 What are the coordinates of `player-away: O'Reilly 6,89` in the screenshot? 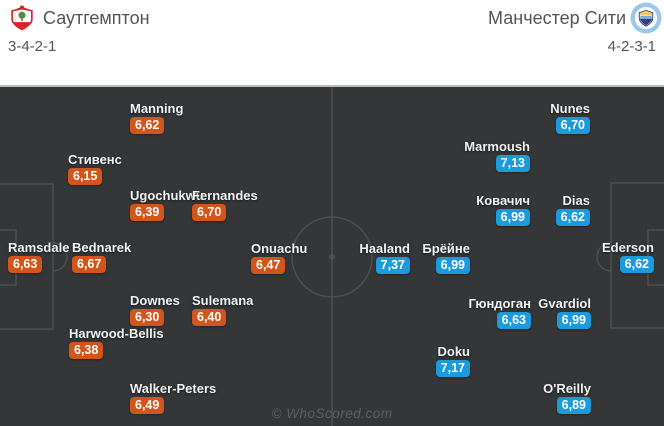 It's located at (567, 397).